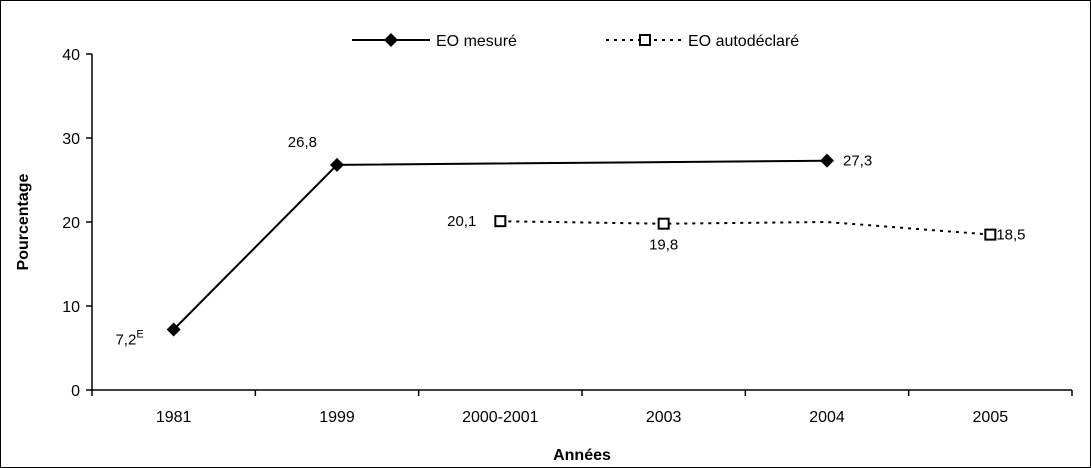 The image size is (1091, 468). What do you see at coordinates (71, 139) in the screenshot?
I see `y-tick-label: 30` at bounding box center [71, 139].